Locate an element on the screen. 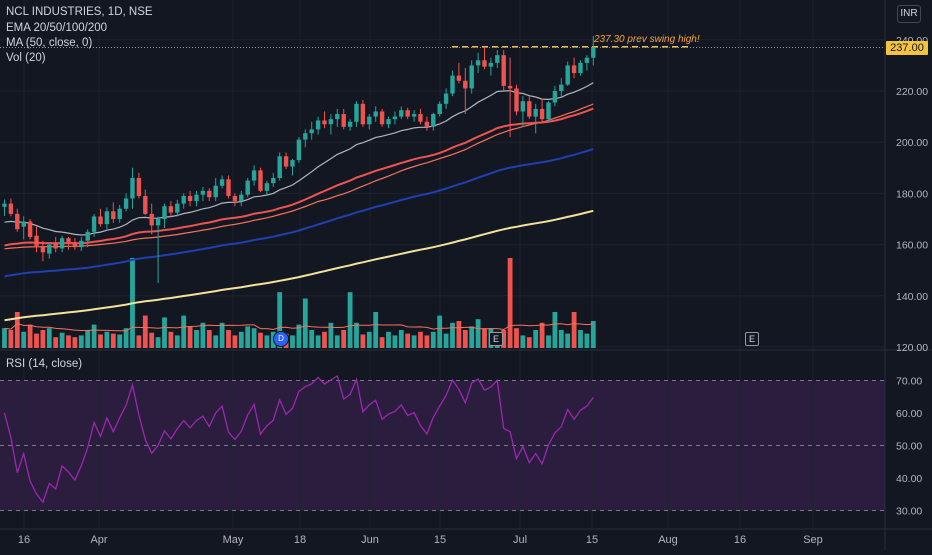 This screenshot has height=555, width=932. currency-button: INR is located at coordinates (909, 14).